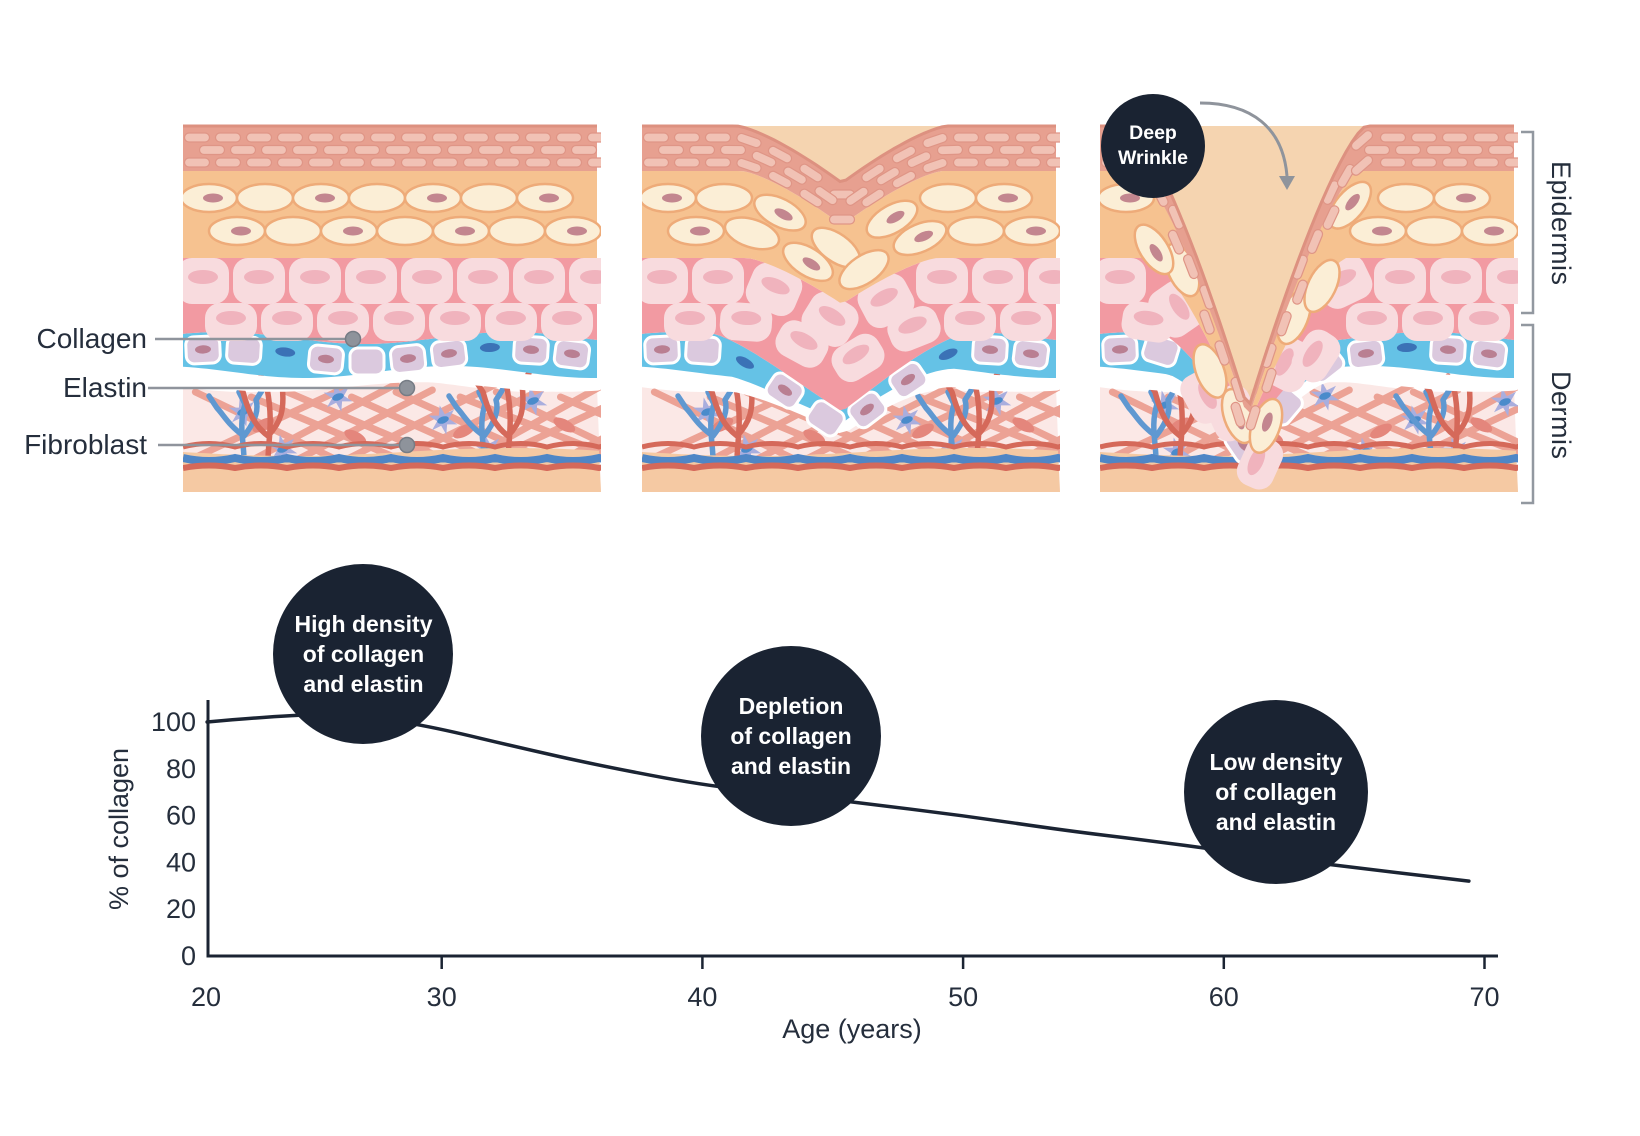 The image size is (1640, 1136). Describe the element at coordinates (442, 997) in the screenshot. I see `x-tick-label: 30` at that location.